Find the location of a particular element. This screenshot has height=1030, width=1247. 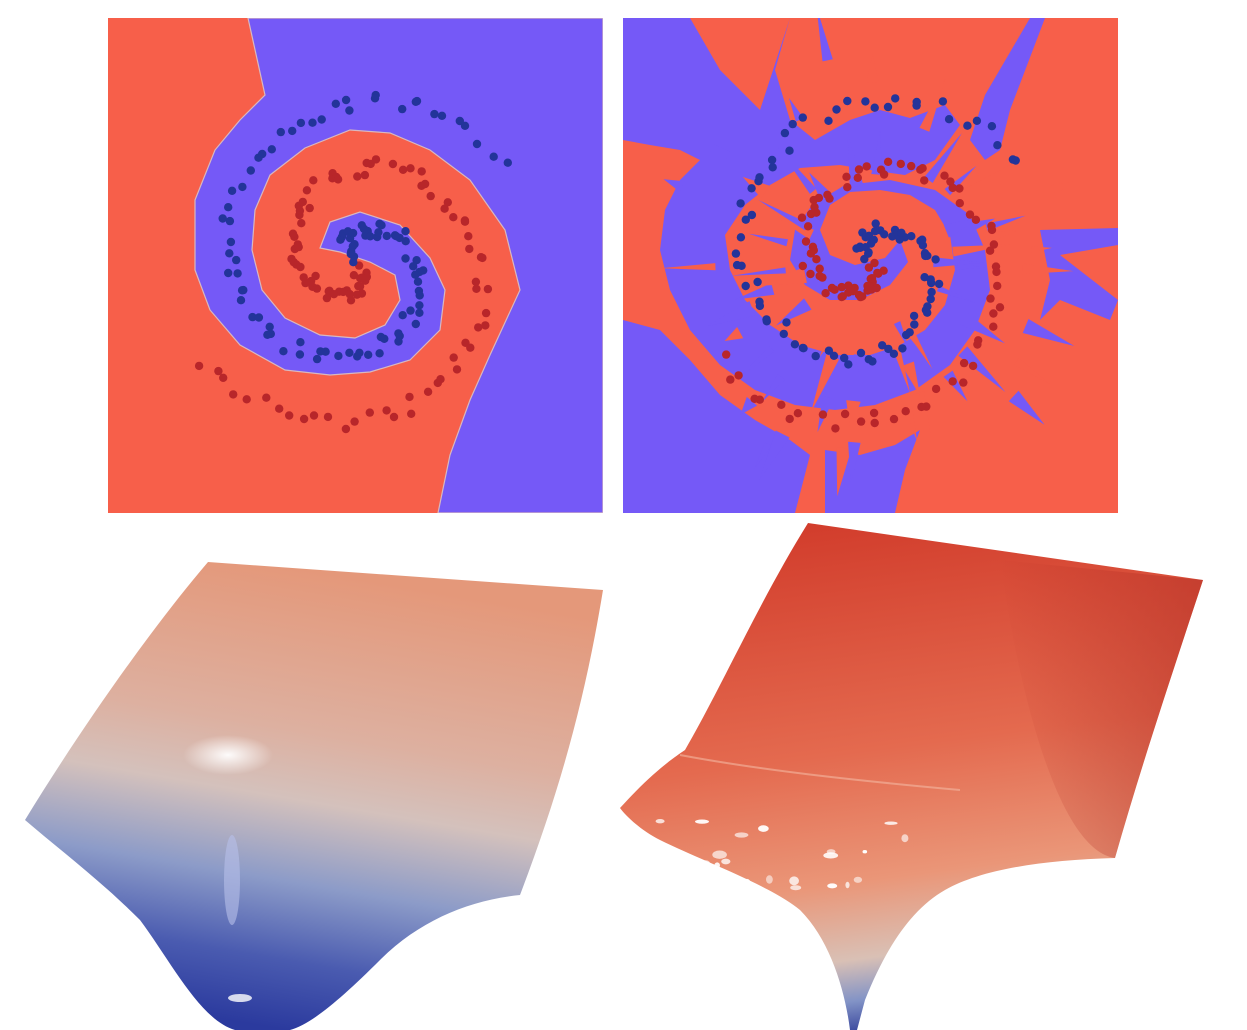

region-class-b is located at coordinates (806, 214).